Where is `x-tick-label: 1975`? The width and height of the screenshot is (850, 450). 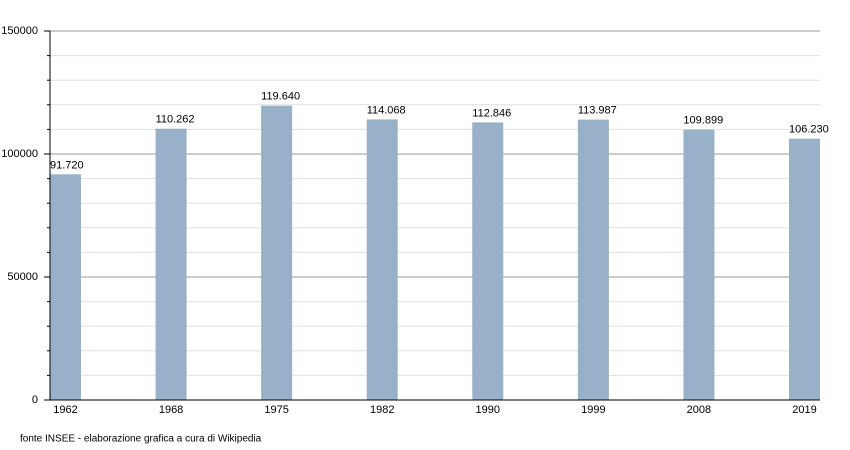
x-tick-label: 1975 is located at coordinates (276, 410).